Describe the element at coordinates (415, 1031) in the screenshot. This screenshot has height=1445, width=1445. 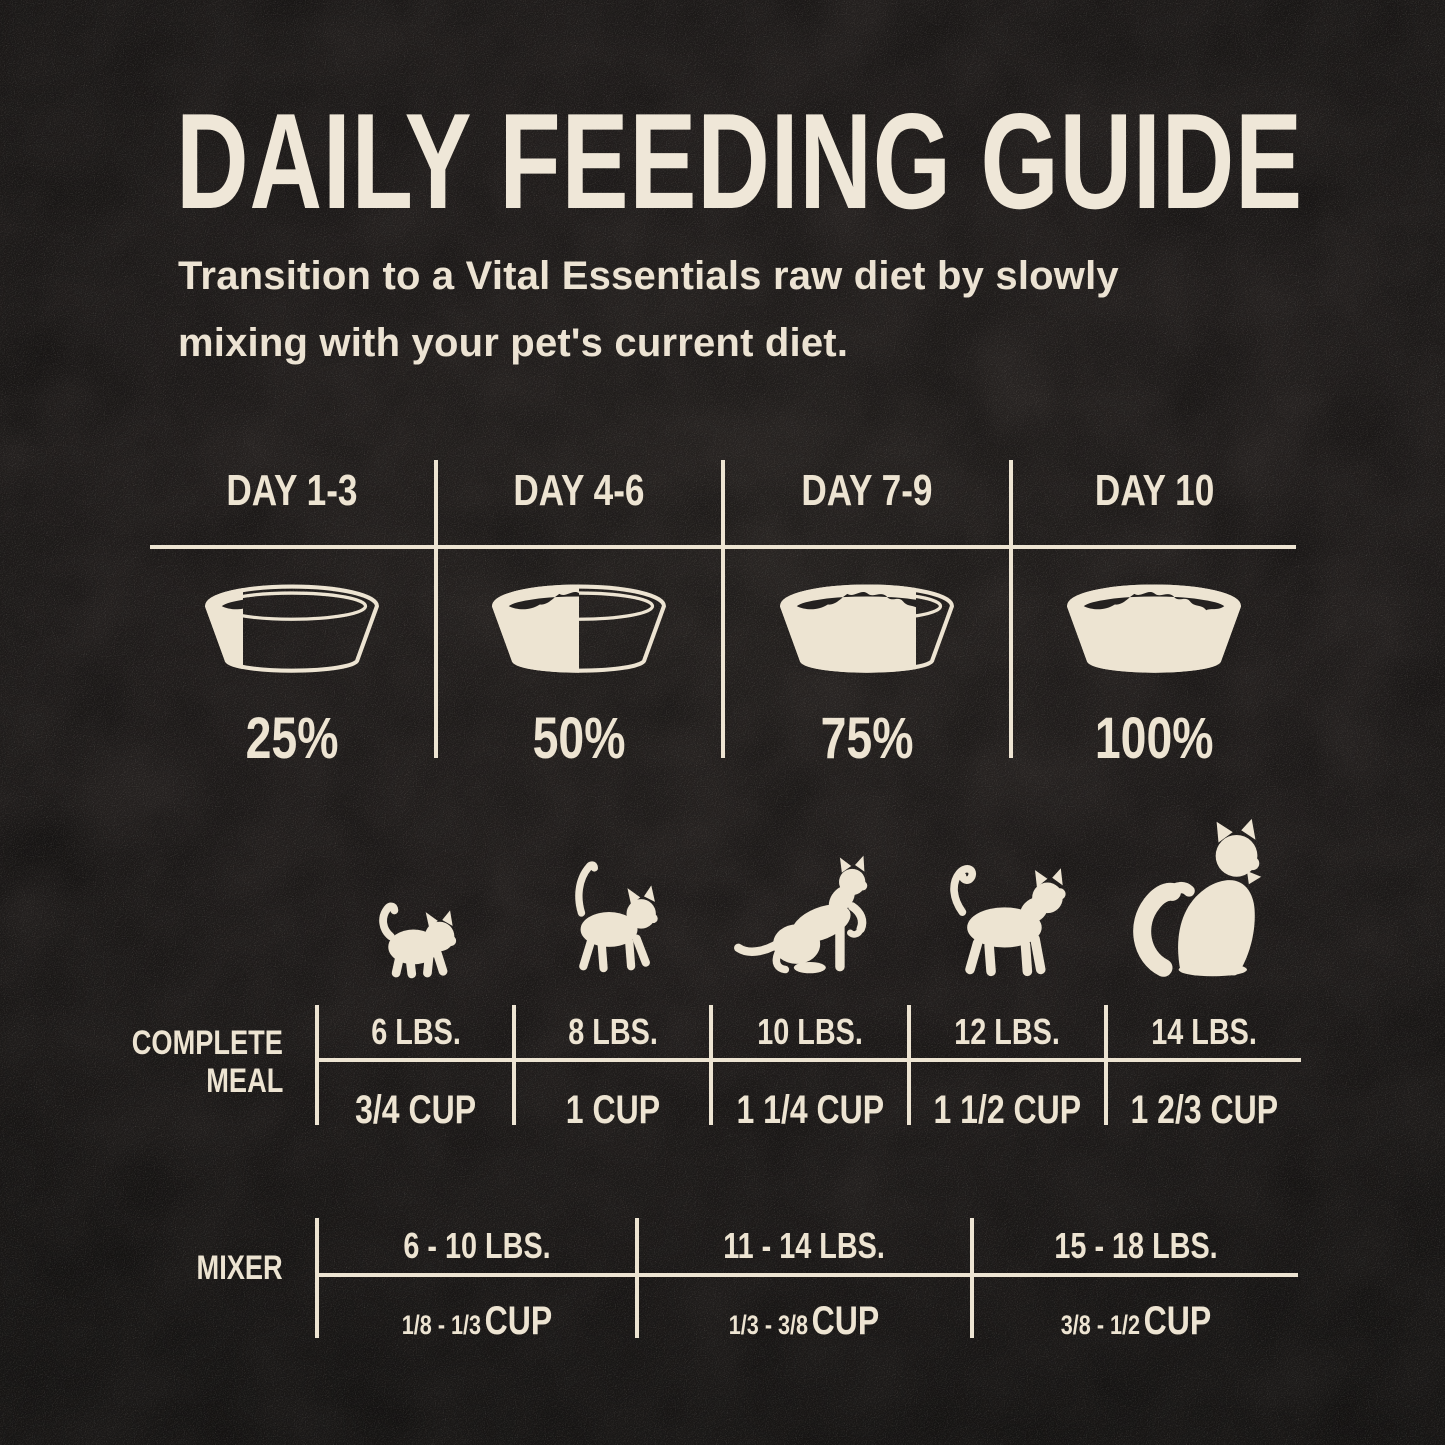
I see `weight-label: 6 LBS.` at that location.